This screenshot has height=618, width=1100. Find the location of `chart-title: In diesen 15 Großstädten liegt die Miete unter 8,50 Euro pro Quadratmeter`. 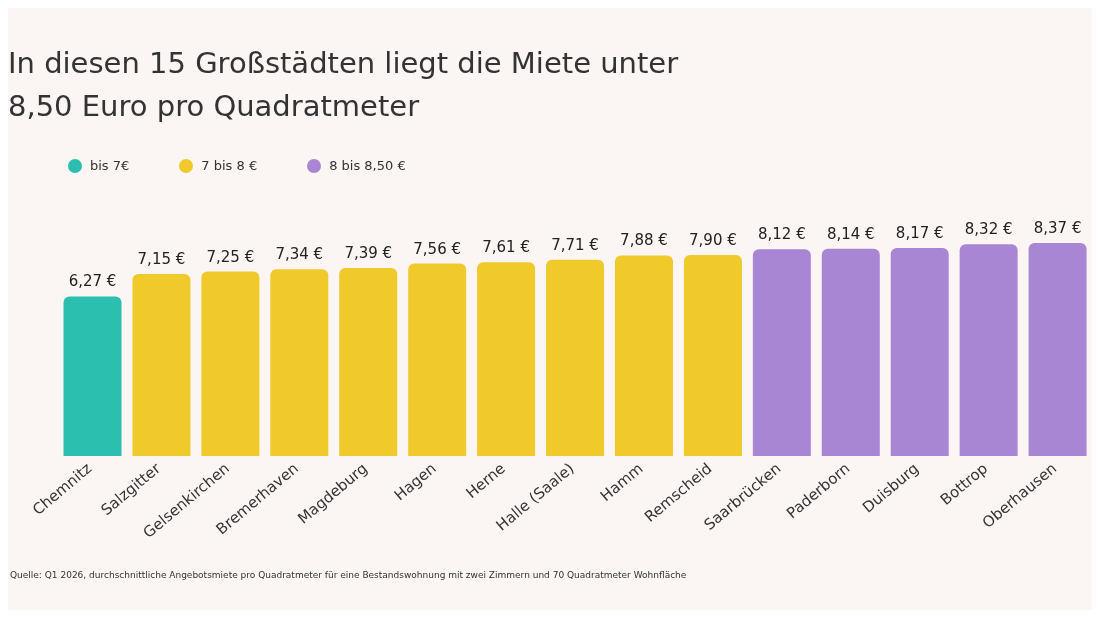

chart-title: In diesen 15 Großstädten liegt die Miete unter 8,50 Euro pro Quadratmeter is located at coordinates (344, 85).